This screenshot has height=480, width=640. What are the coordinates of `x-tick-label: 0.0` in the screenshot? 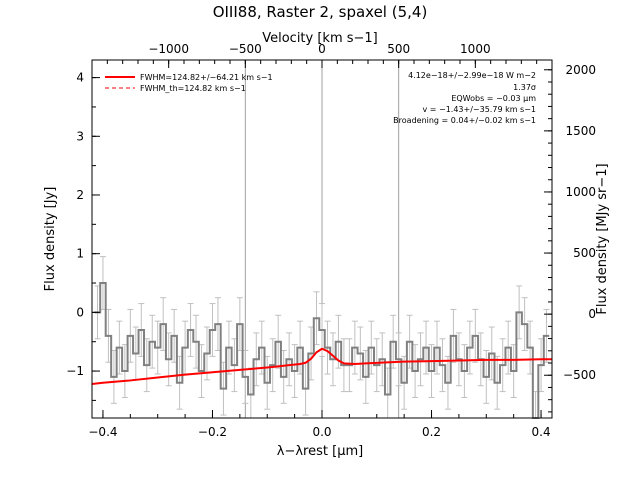 It's located at (321, 432).